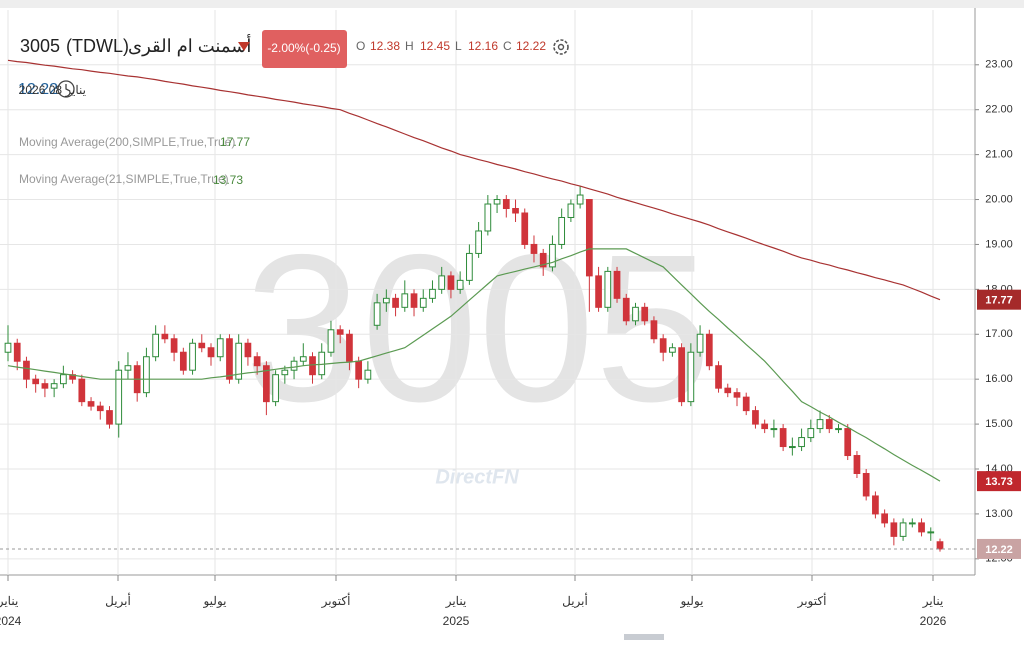  What do you see at coordinates (214, 601) in the screenshot?
I see `x-tick-label: يوليو` at bounding box center [214, 601].